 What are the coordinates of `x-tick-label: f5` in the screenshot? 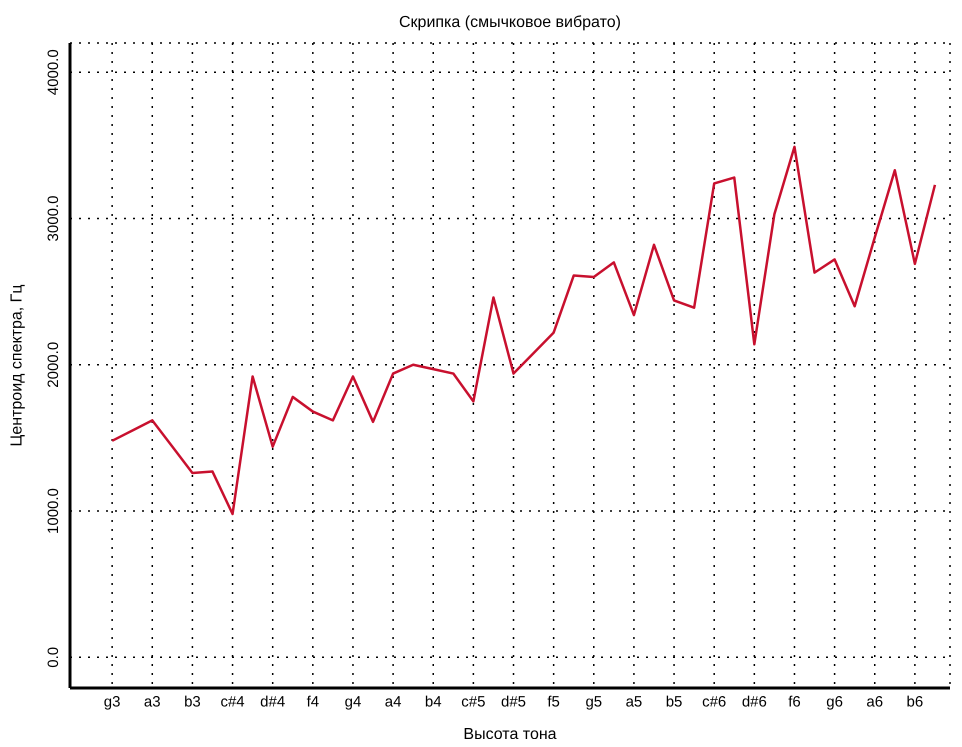 It's located at (553, 702).